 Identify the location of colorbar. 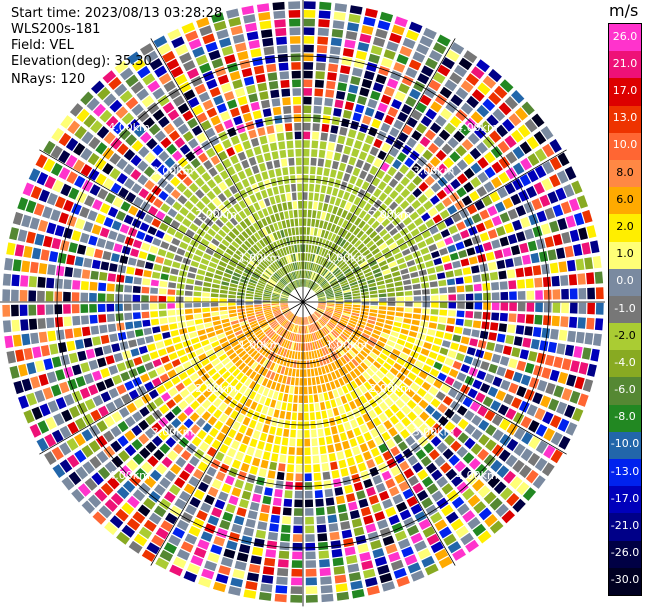
(625, 309).